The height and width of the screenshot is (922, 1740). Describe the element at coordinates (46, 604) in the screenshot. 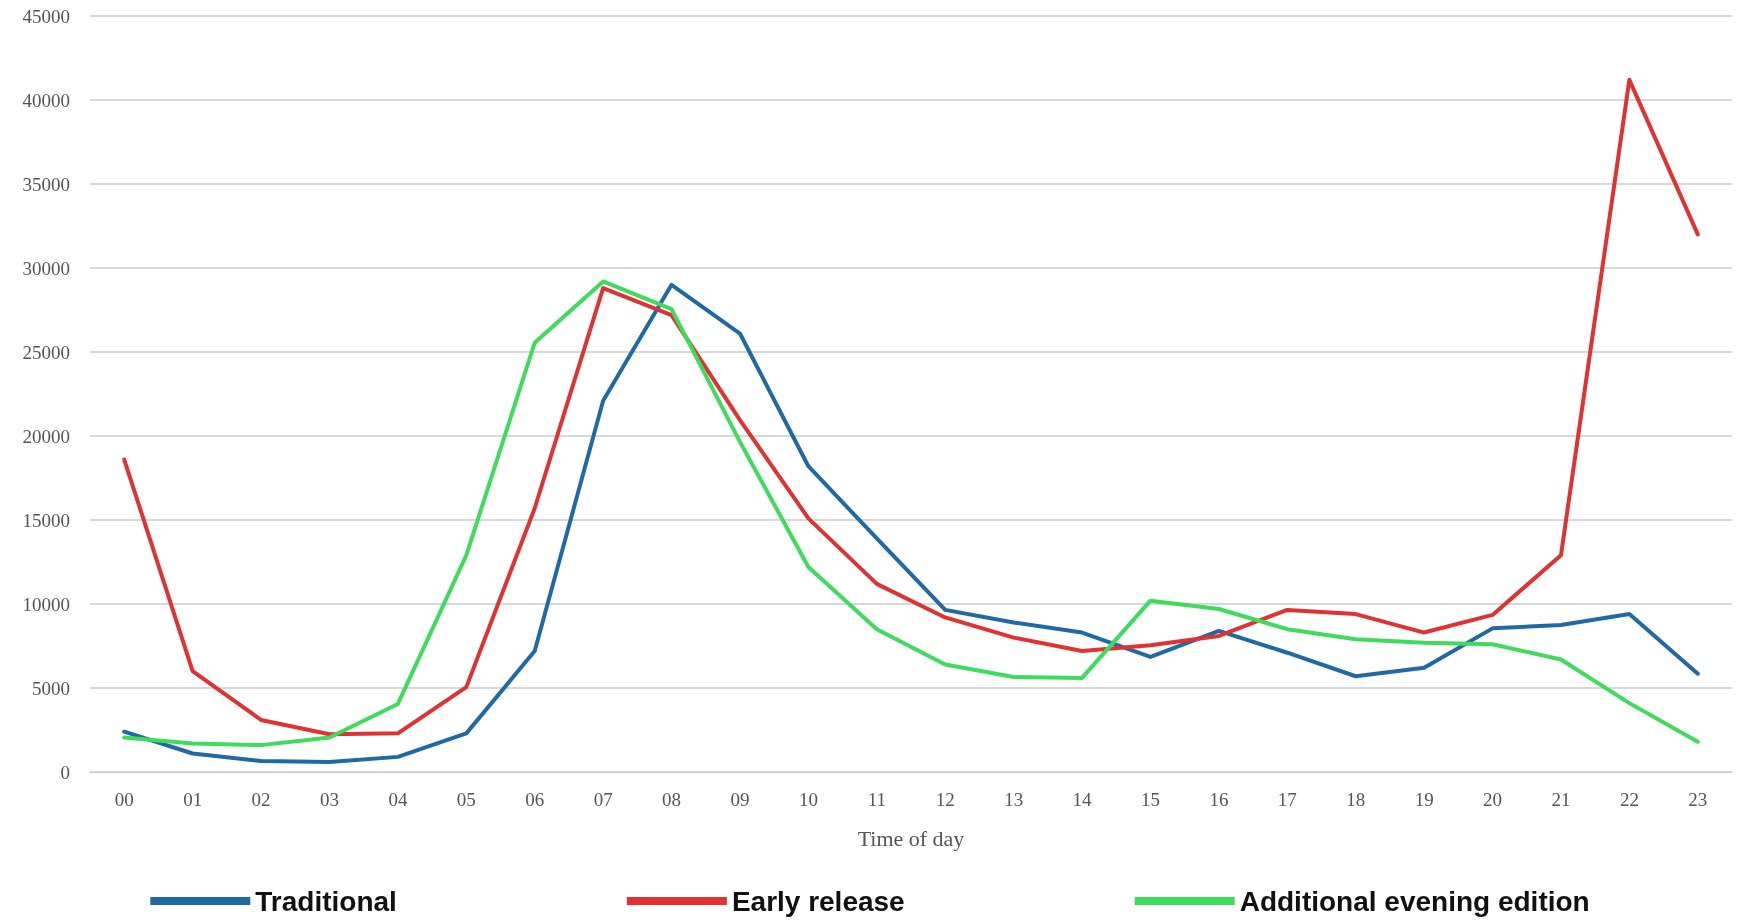

I see `y-tick-label: 10000` at that location.